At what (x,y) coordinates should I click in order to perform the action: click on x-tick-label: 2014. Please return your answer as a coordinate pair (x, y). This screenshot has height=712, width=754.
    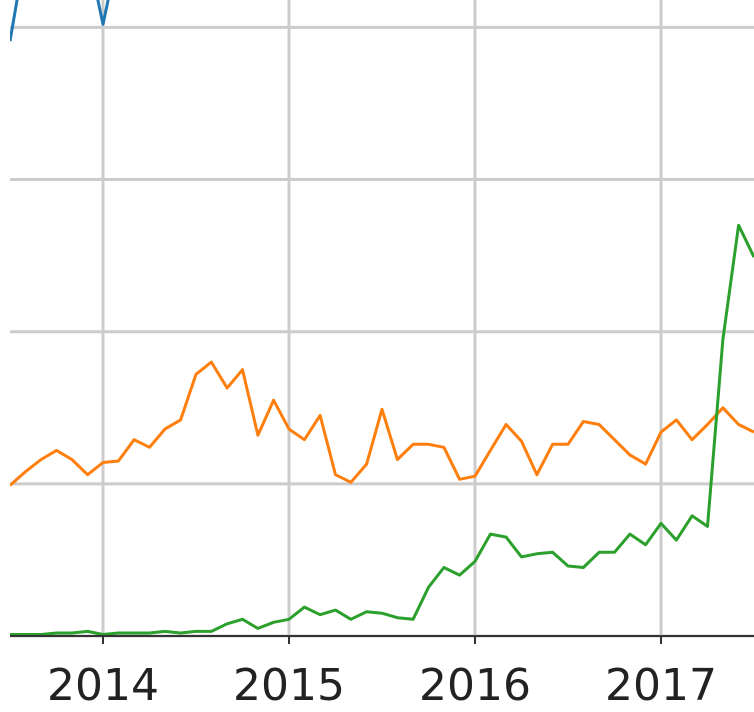
    Looking at the image, I should click on (103, 685).